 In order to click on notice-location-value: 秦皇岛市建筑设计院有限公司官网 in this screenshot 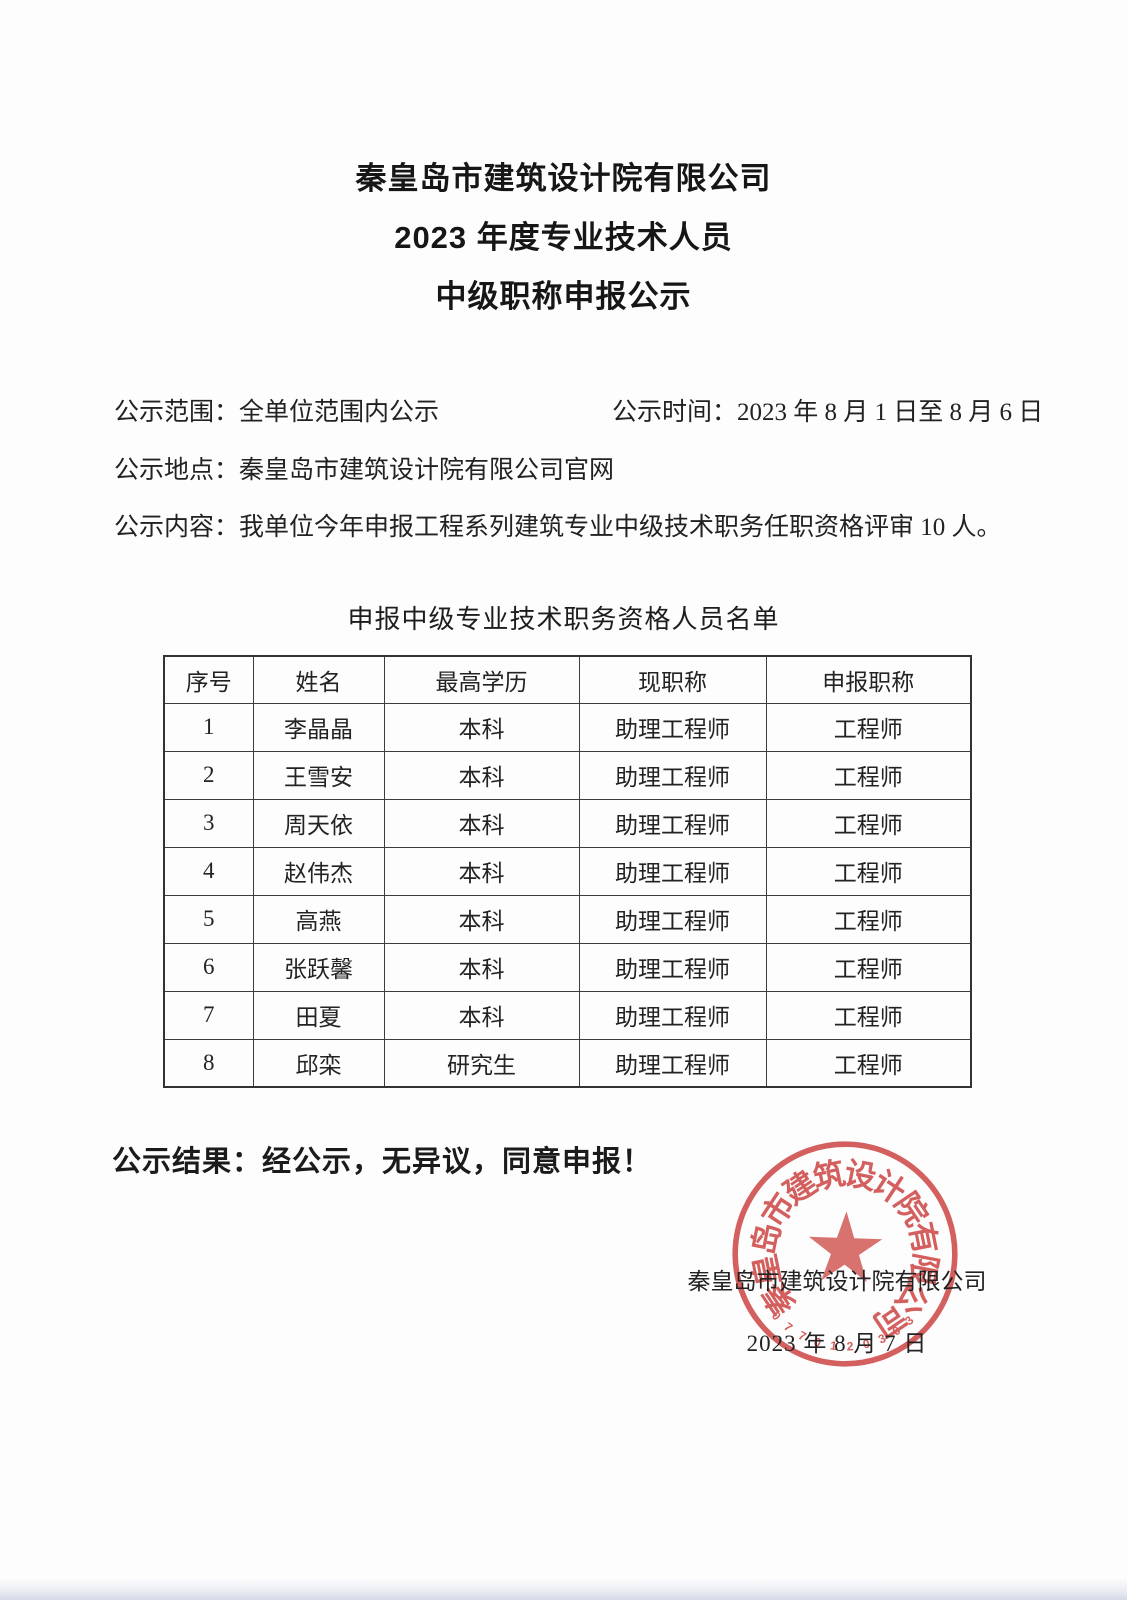, I will do `click(427, 470)`.